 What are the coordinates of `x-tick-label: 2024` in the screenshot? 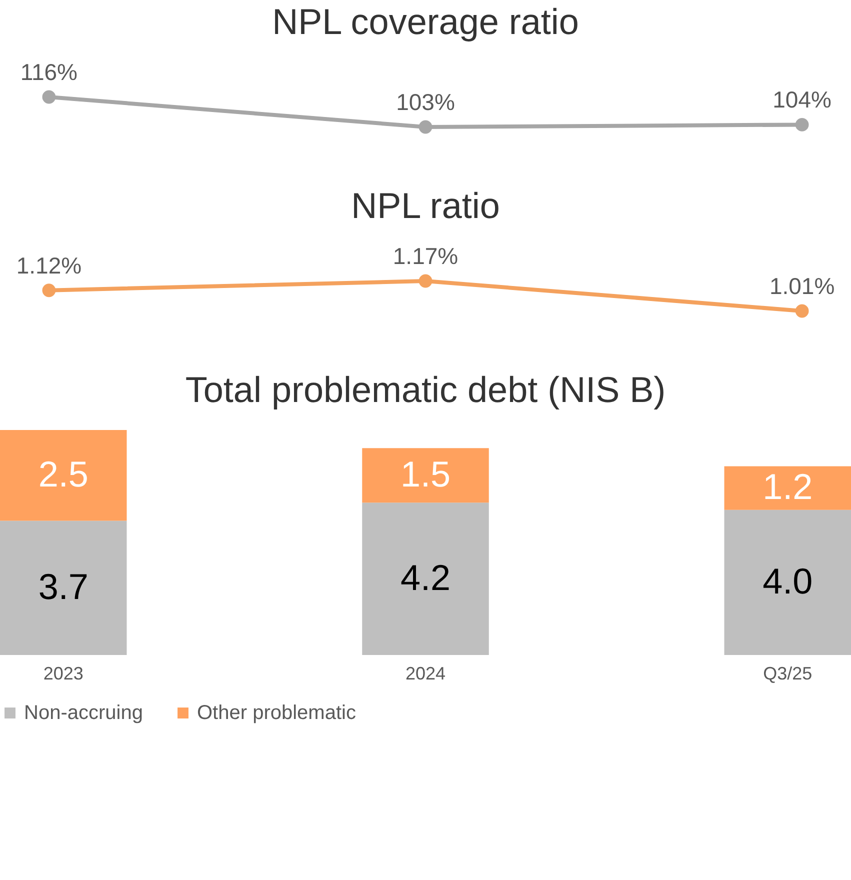 It's located at (425, 674).